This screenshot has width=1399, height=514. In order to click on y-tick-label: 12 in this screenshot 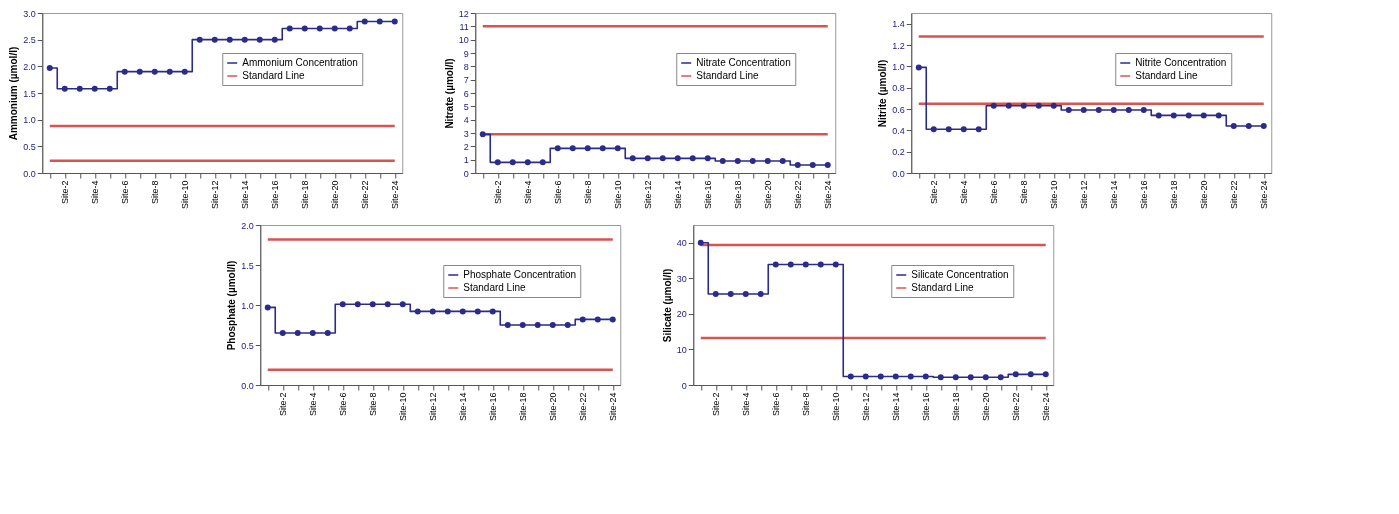, I will do `click(463, 13)`.